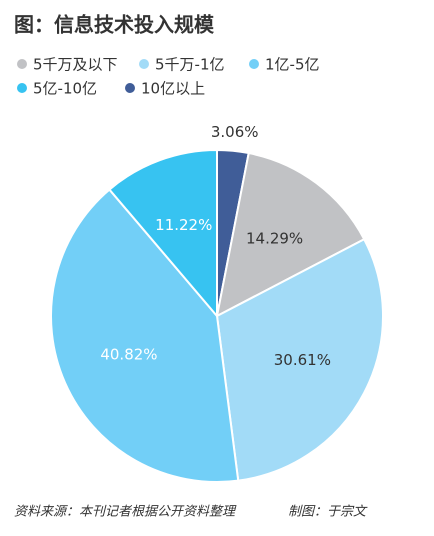  I want to click on legend-label: 1亿-5亿, so click(292, 65).